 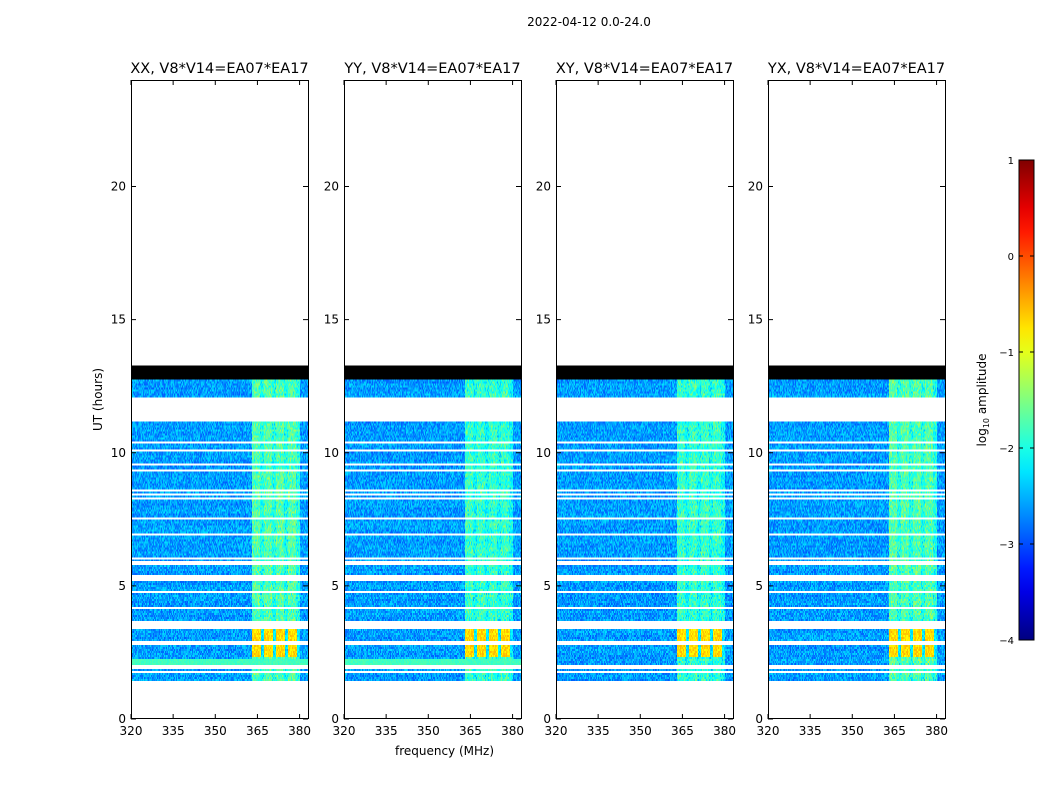 What do you see at coordinates (589, 22) in the screenshot?
I see `figure-suptitle: 2022-04-12 0.0-24.0` at bounding box center [589, 22].